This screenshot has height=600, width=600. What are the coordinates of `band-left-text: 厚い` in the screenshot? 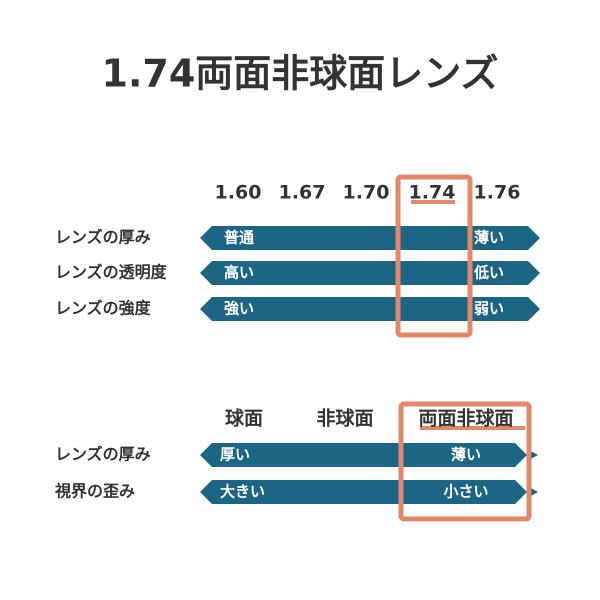 It's located at (235, 455).